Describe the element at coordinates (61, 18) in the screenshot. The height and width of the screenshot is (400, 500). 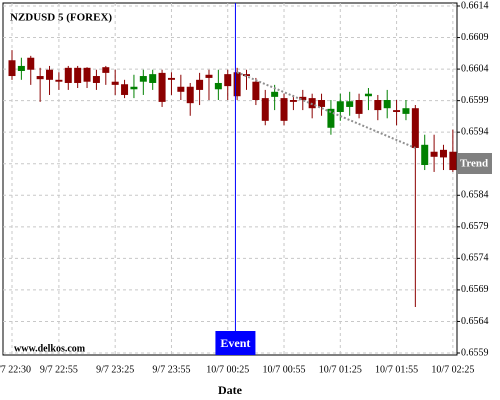
I see `chart-title: NZDUSD 5 (FOREX)` at that location.